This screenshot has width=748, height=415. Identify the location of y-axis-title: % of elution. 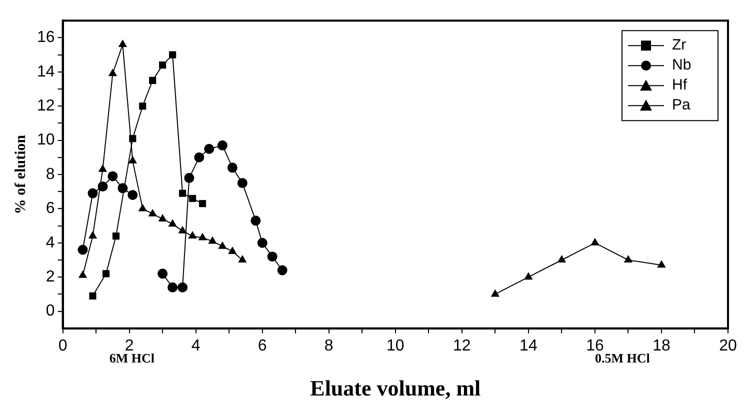
(20, 174).